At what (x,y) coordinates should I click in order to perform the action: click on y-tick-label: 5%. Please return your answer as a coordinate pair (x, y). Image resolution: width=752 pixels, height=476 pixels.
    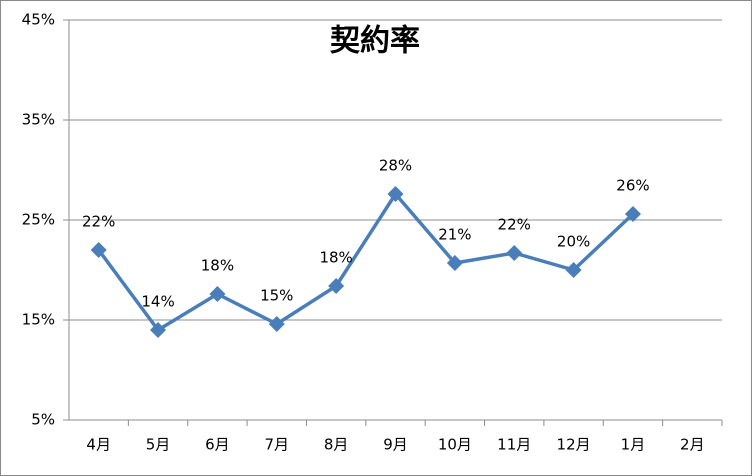
    Looking at the image, I should click on (43, 420).